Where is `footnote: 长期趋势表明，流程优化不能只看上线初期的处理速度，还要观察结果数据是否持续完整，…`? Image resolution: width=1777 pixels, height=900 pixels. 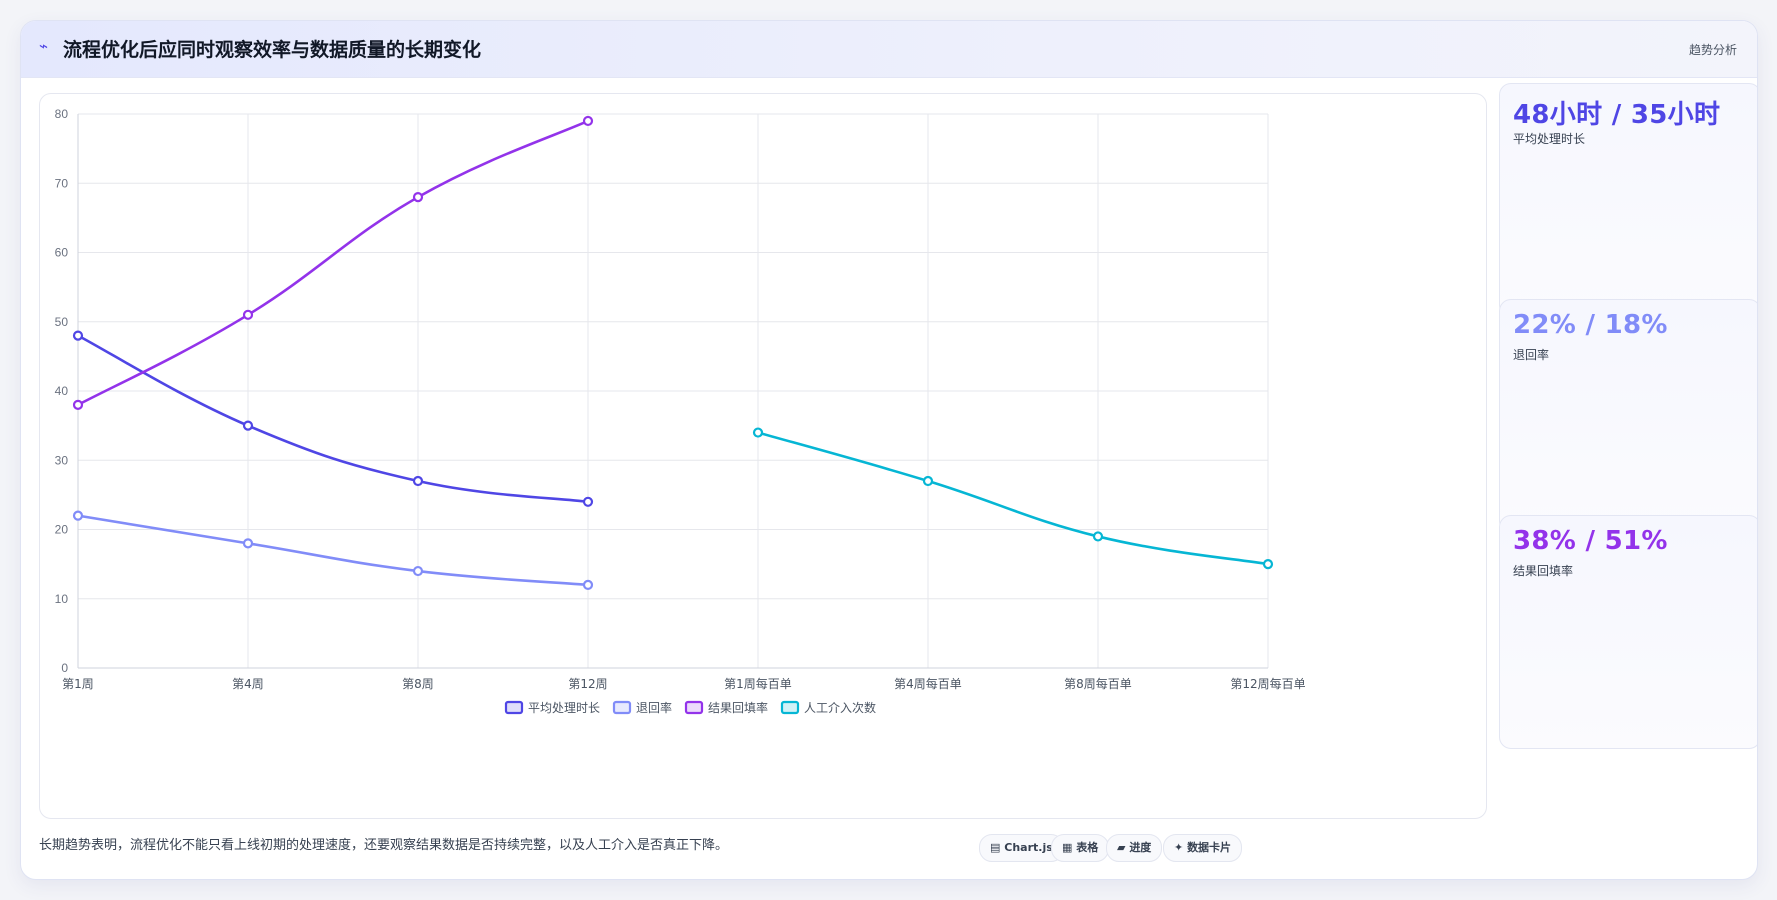
footnote: 长期趋势表明，流程优化不能只看上线初期的处理速度，还要观察结果数据是否持续完整，… is located at coordinates (384, 845).